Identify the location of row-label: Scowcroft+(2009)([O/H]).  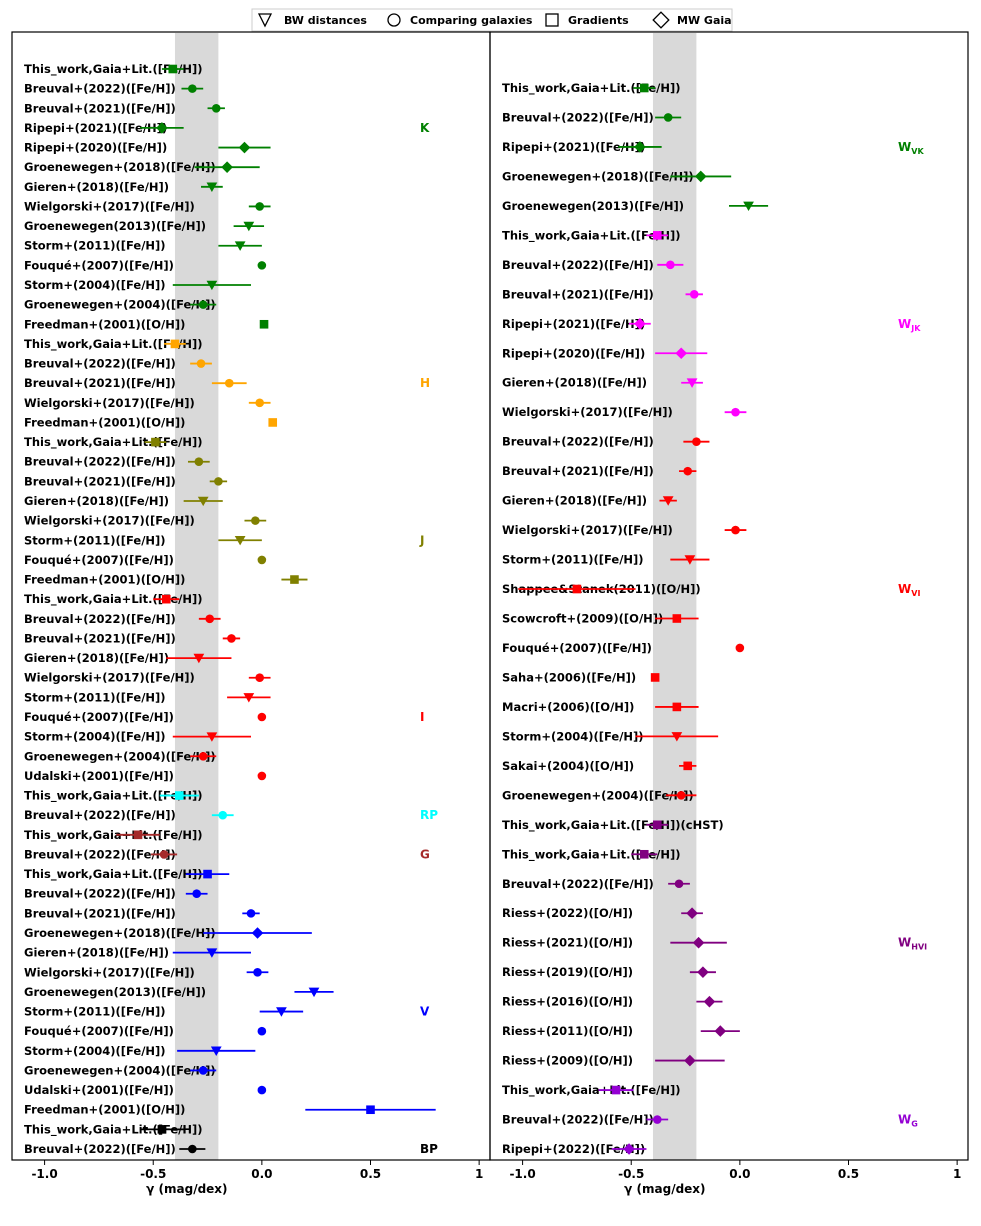
(582, 619).